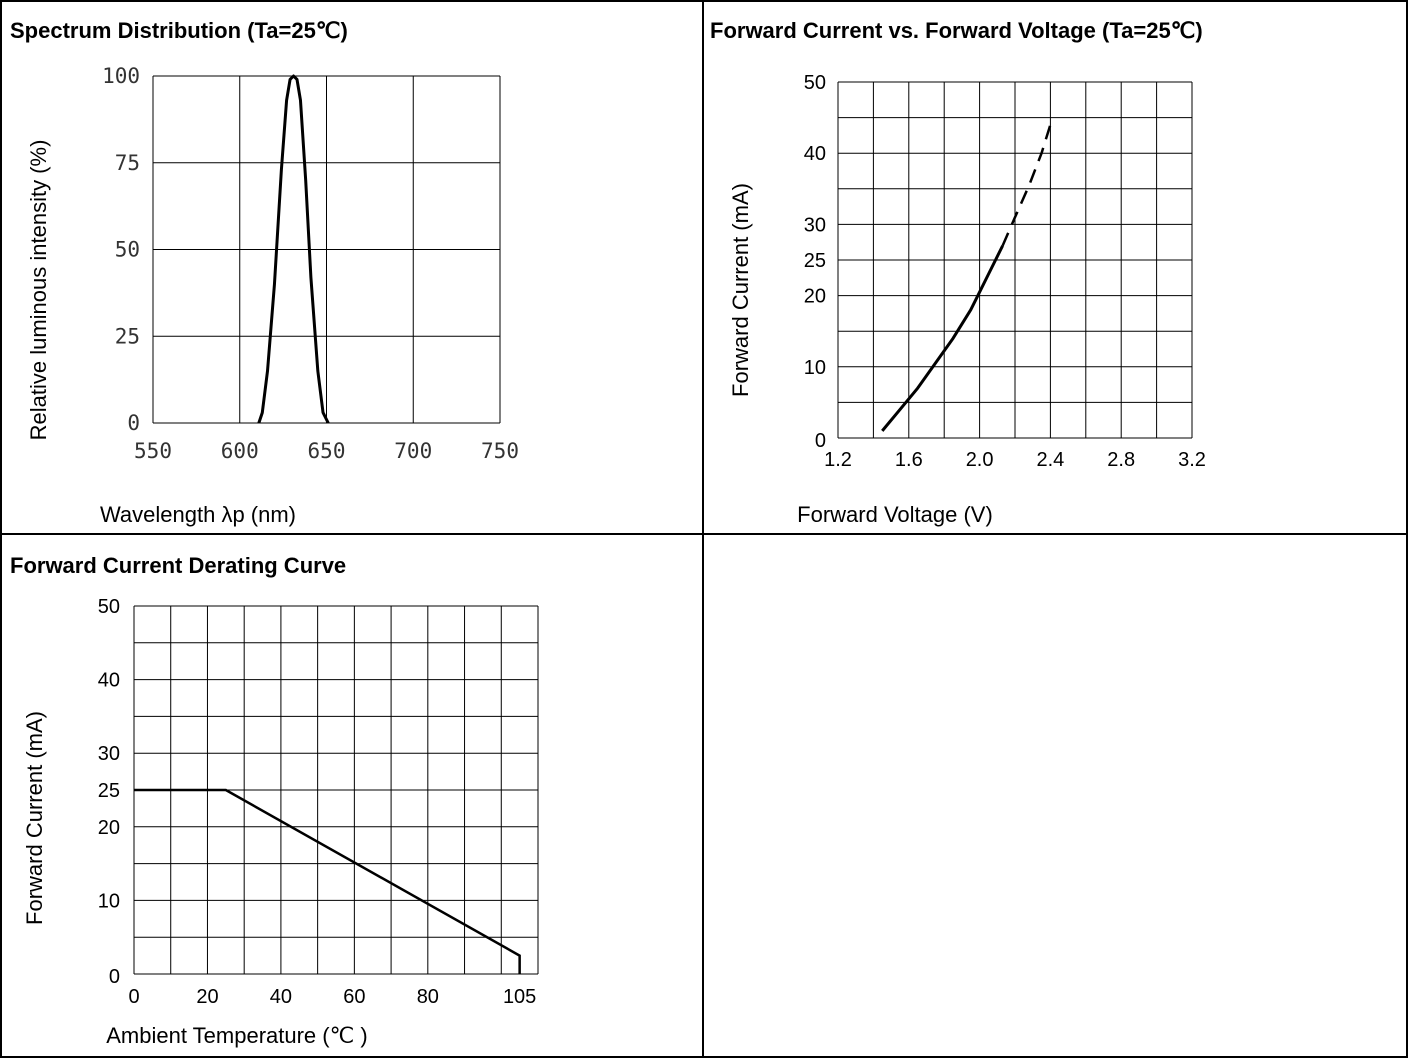  I want to click on x-axis-label: Wavelength λp (nm), so click(198, 514).